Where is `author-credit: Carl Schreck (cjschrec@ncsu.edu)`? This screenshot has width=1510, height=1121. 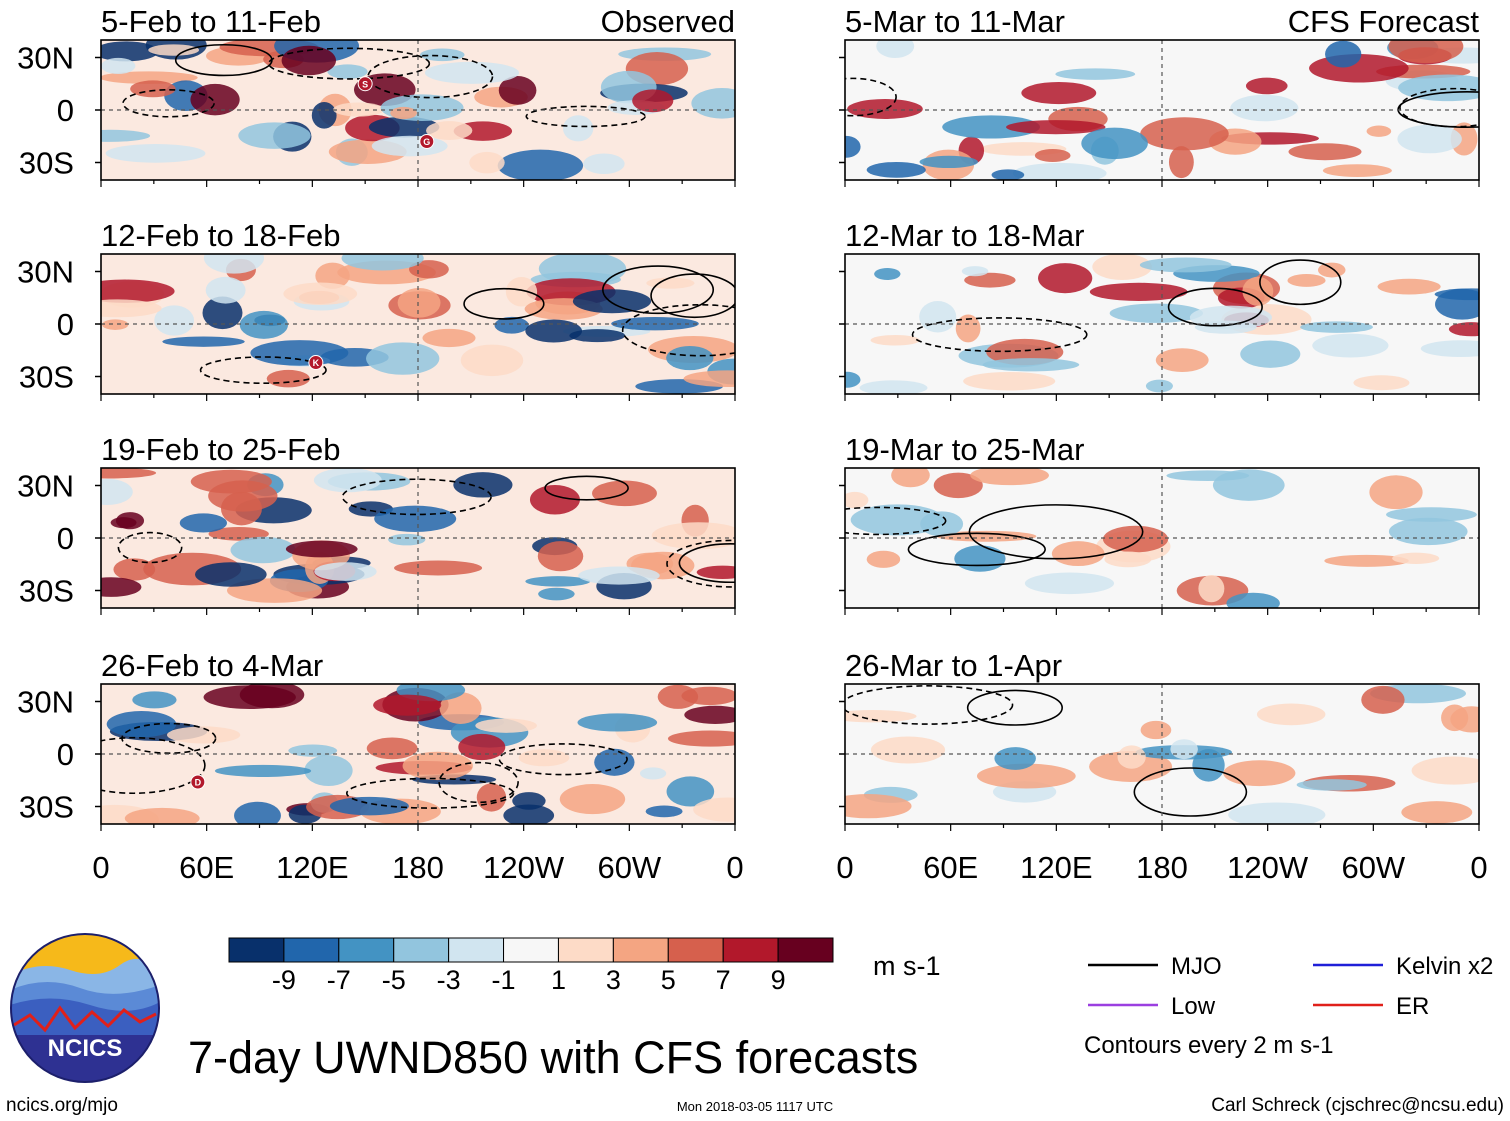
author-credit: Carl Schreck (cjschrec@ncsu.edu) is located at coordinates (1357, 1105).